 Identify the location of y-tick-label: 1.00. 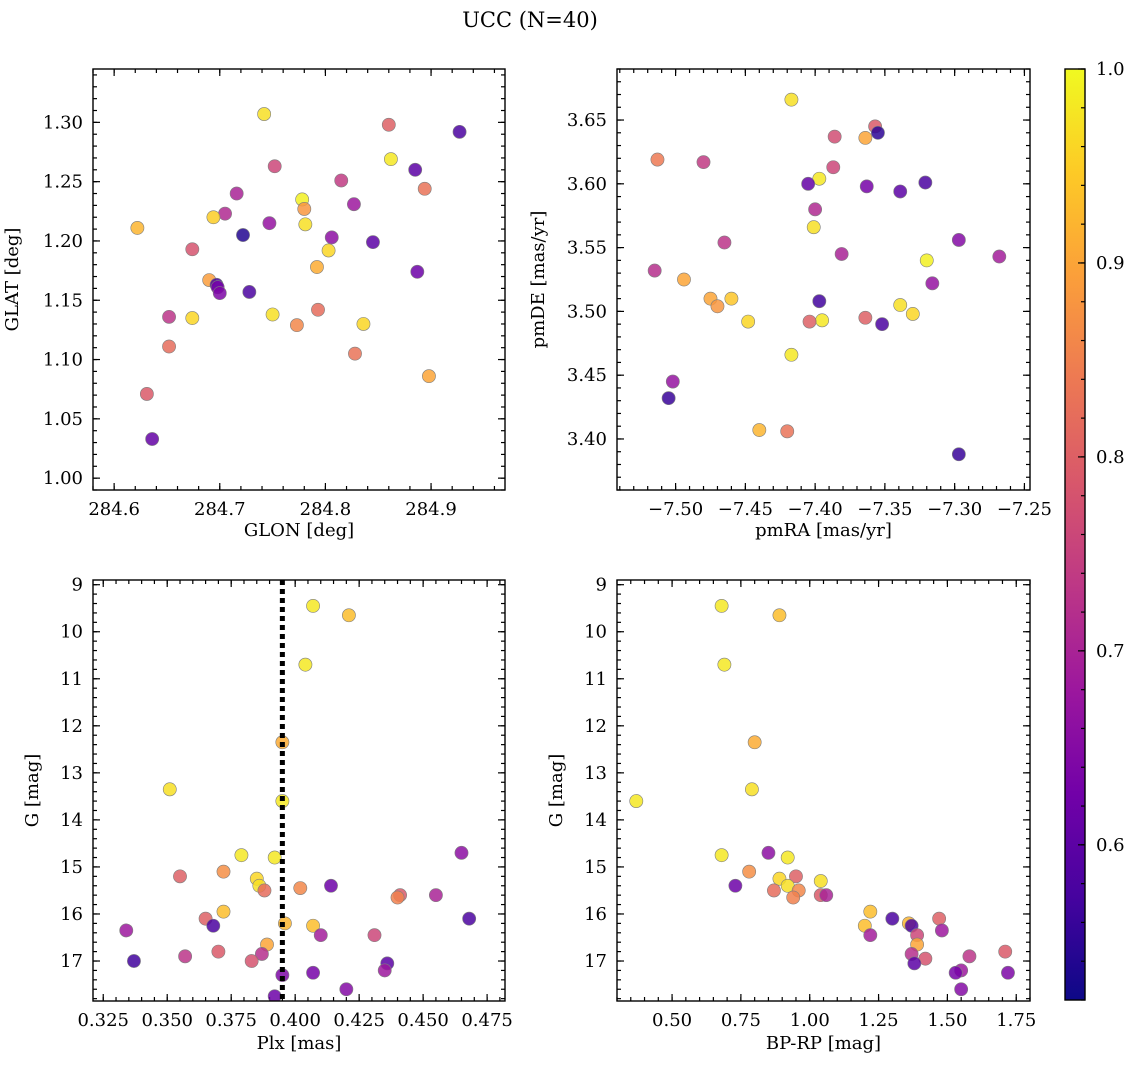
(63, 478).